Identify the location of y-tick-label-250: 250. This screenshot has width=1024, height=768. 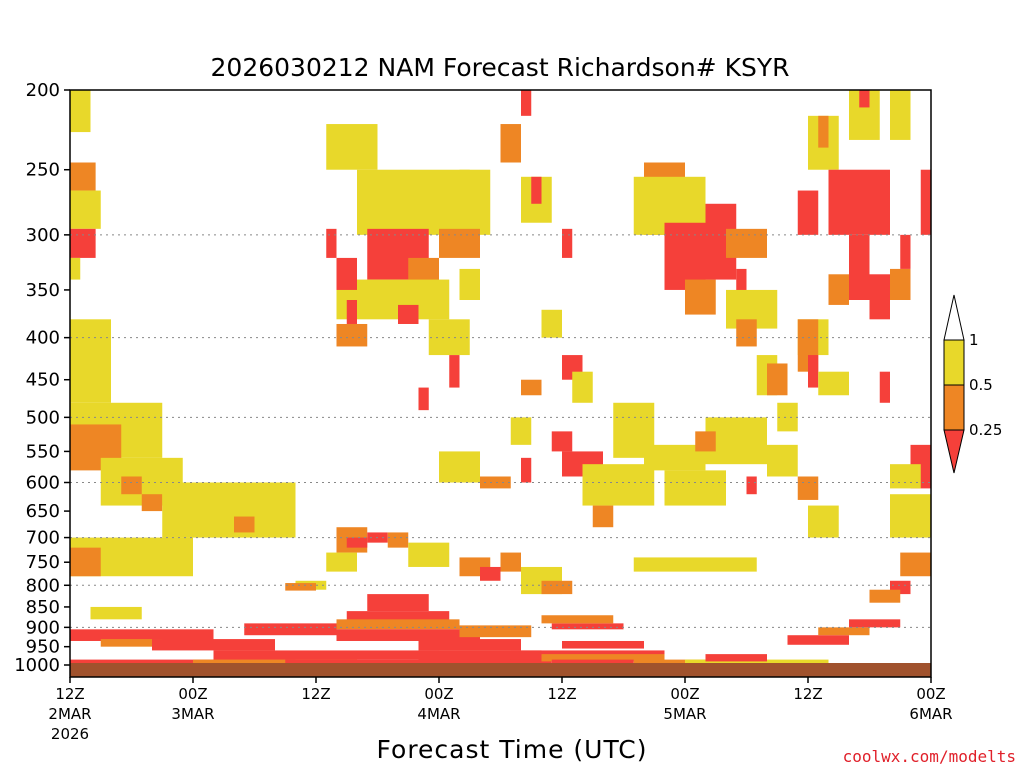
(43, 170).